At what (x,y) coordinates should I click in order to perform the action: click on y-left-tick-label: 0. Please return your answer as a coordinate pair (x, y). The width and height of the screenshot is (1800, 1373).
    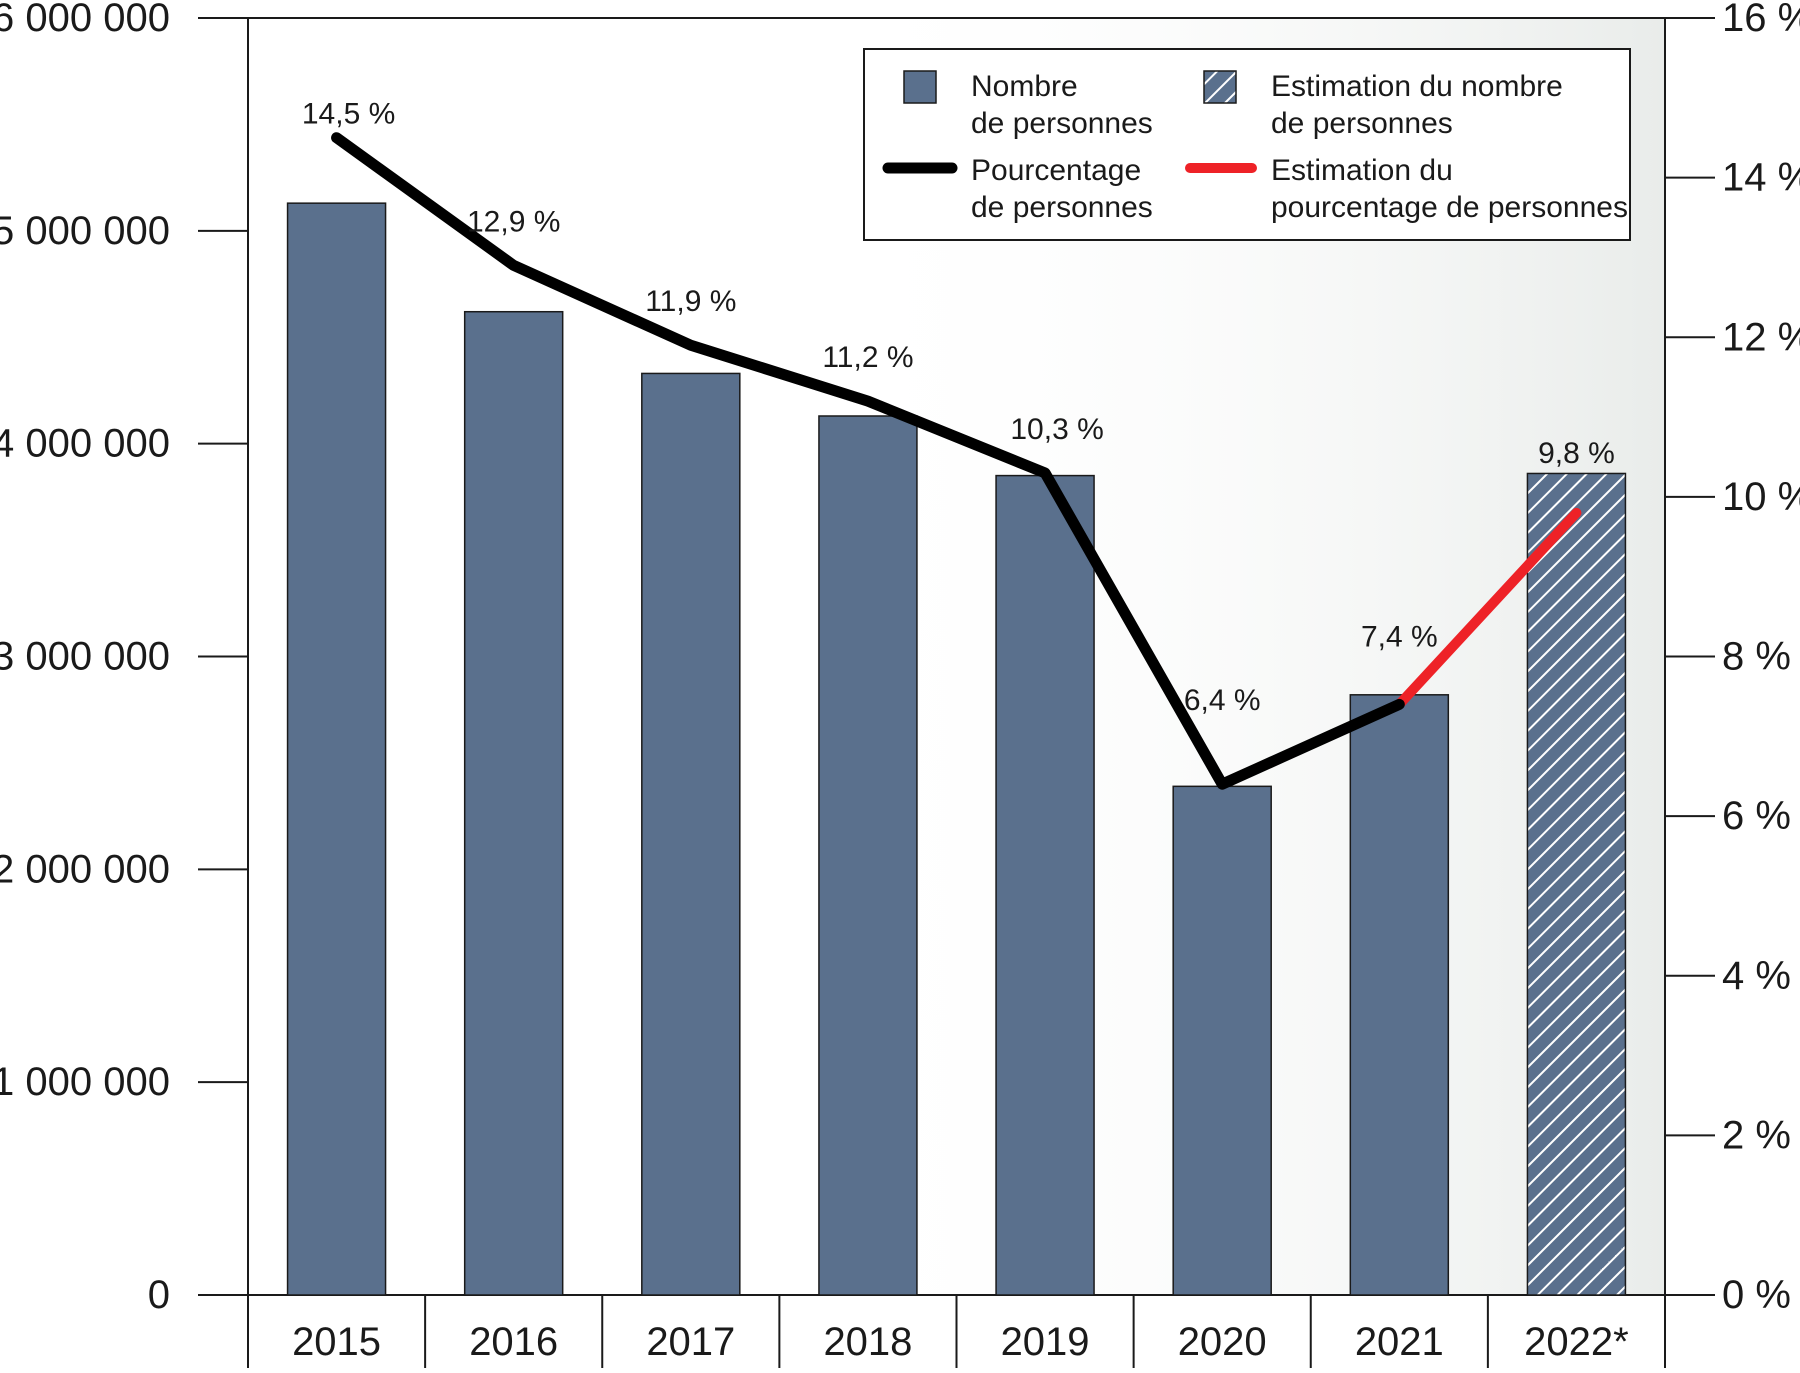
    Looking at the image, I should click on (159, 1295).